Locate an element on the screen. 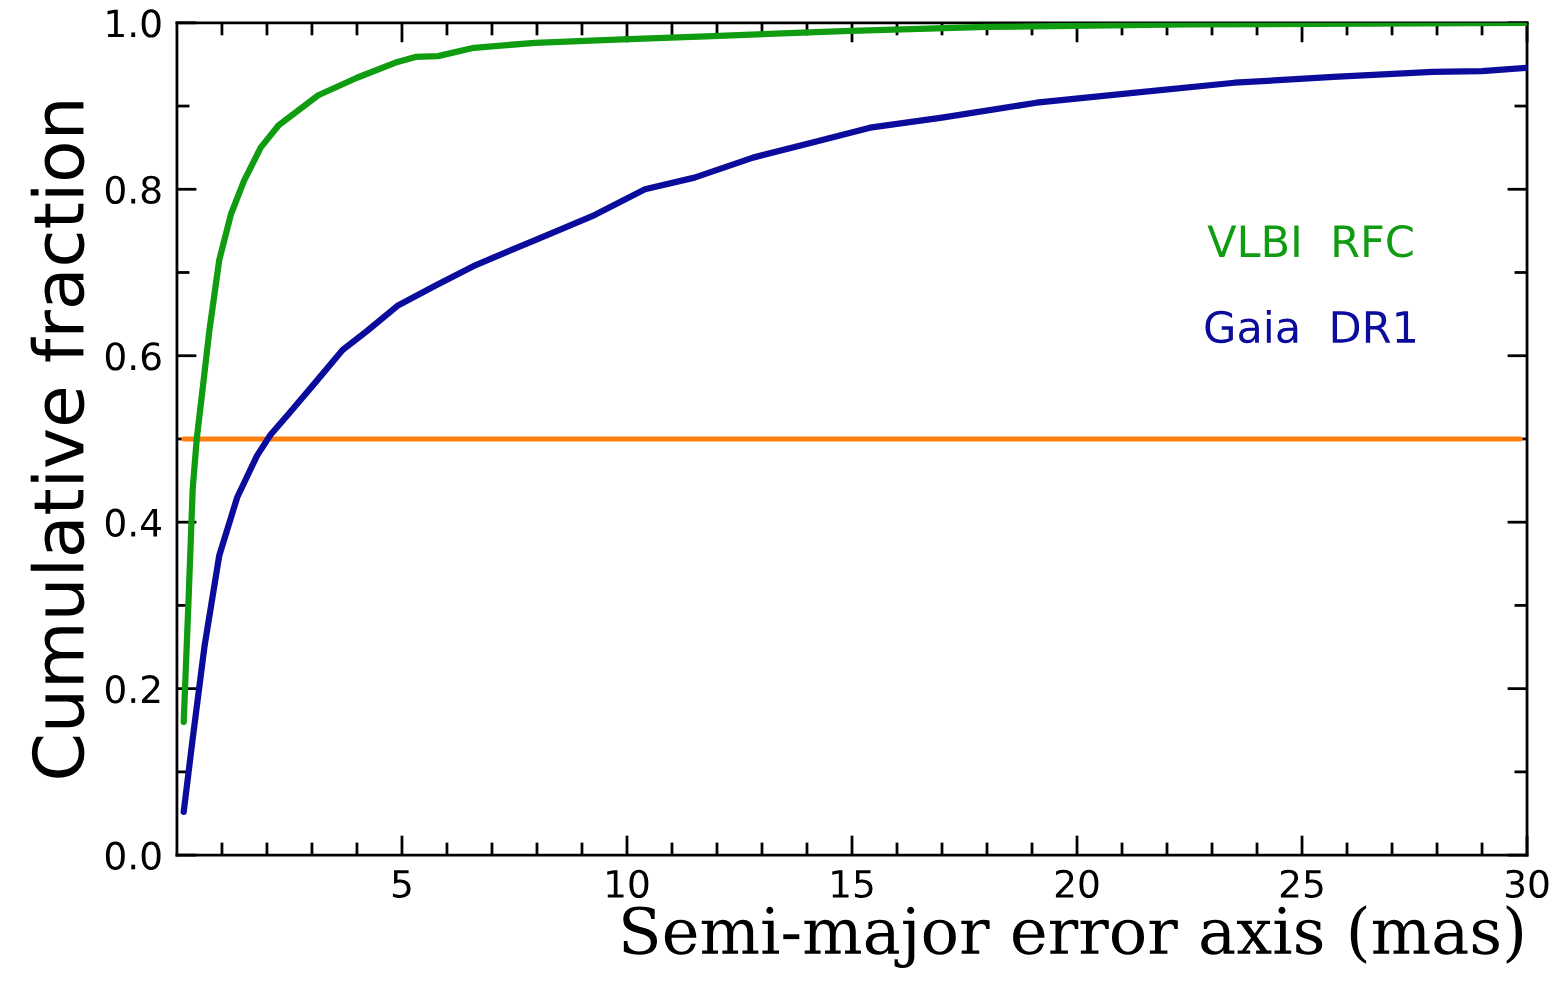  text: VLBI RFC is located at coordinates (1310, 241).